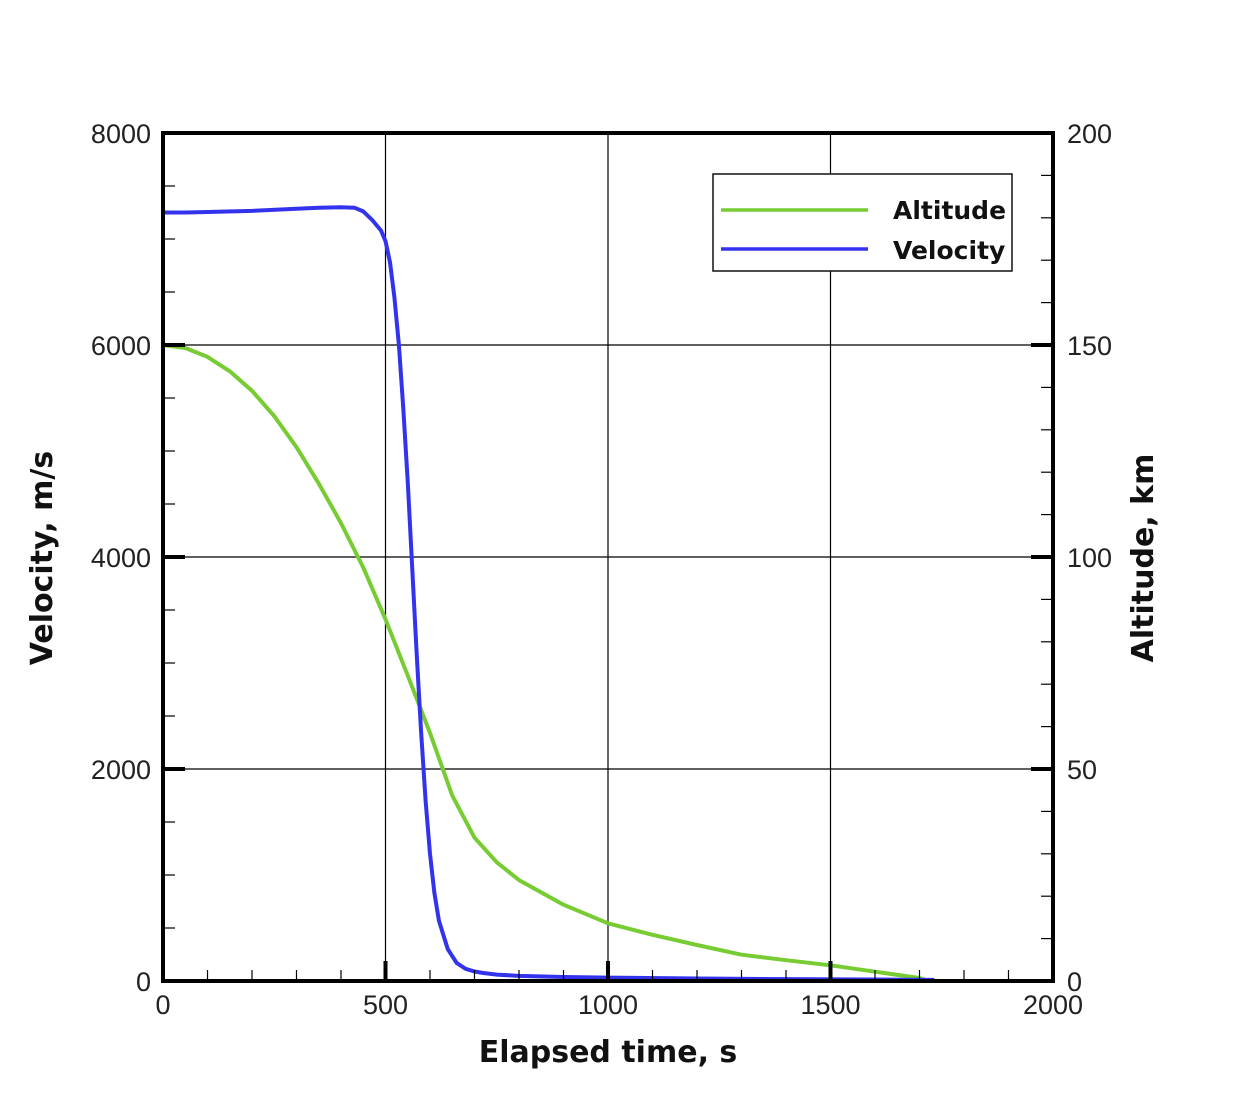 This screenshot has width=1241, height=1104. Describe the element at coordinates (1074, 982) in the screenshot. I see `right-y-tick-label: 0` at that location.